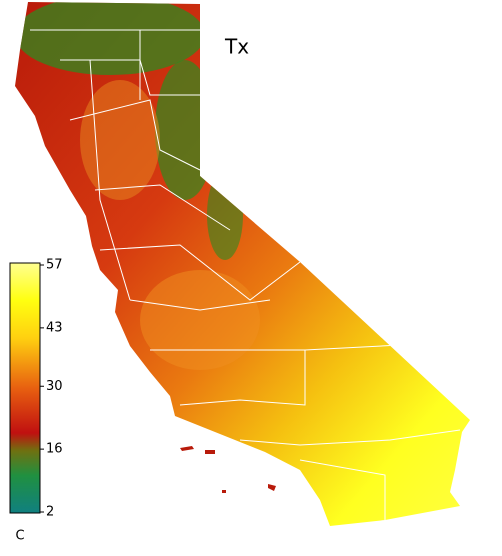 The image size is (502, 556). Describe the element at coordinates (54, 327) in the screenshot. I see `colorbar-tick-label: 43` at that location.